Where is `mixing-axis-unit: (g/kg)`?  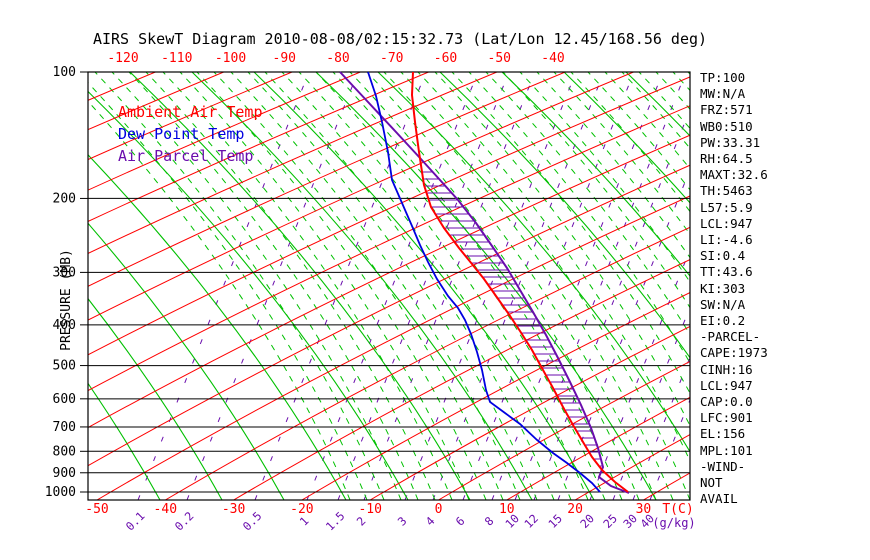 mixing-axis-unit: (g/kg) is located at coordinates (673, 523).